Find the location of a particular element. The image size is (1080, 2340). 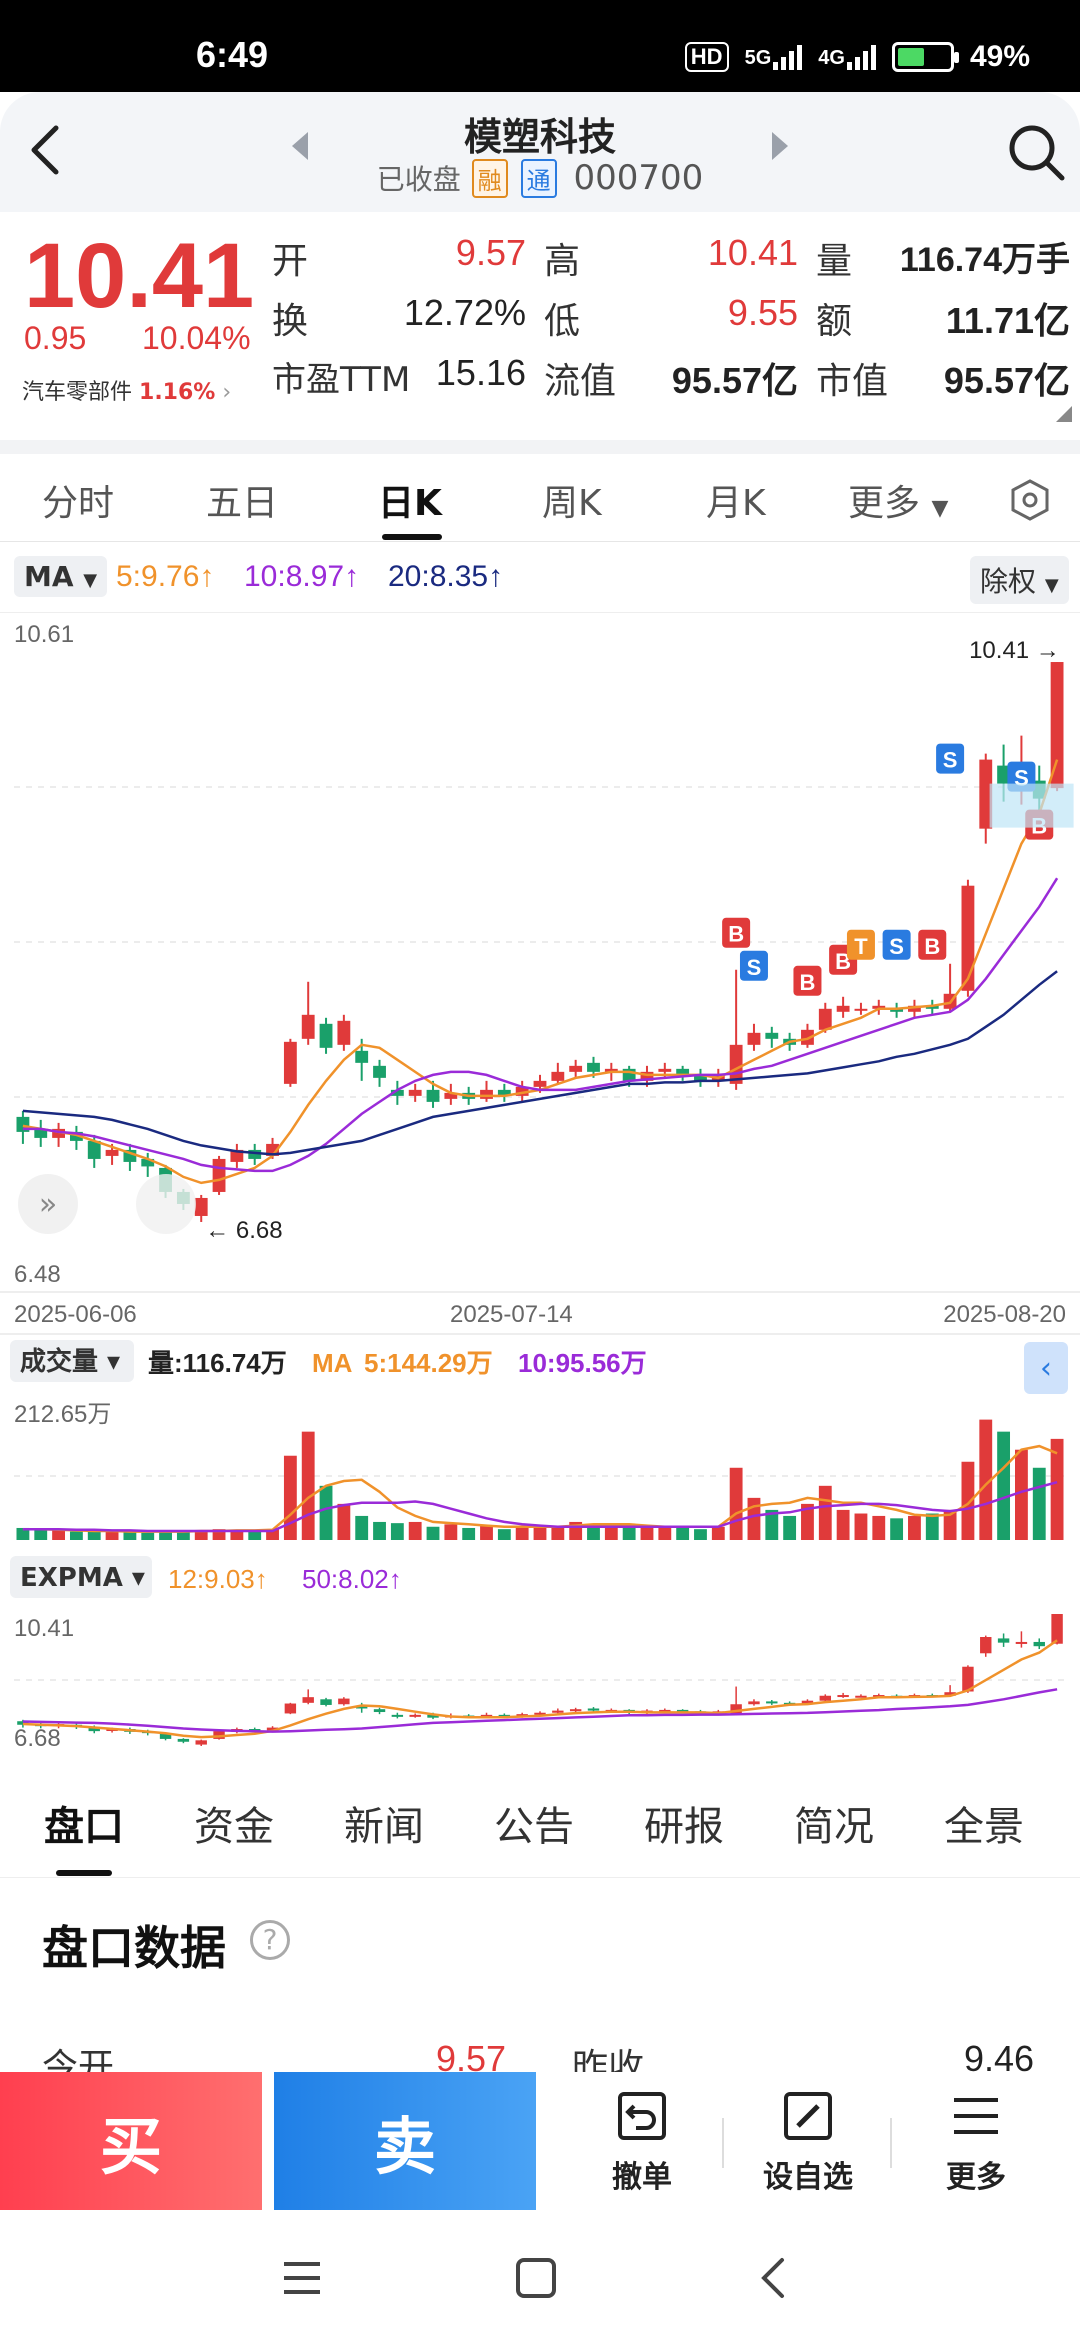

sector-link: 汽车零部件 1.16% › is located at coordinates (127, 392).